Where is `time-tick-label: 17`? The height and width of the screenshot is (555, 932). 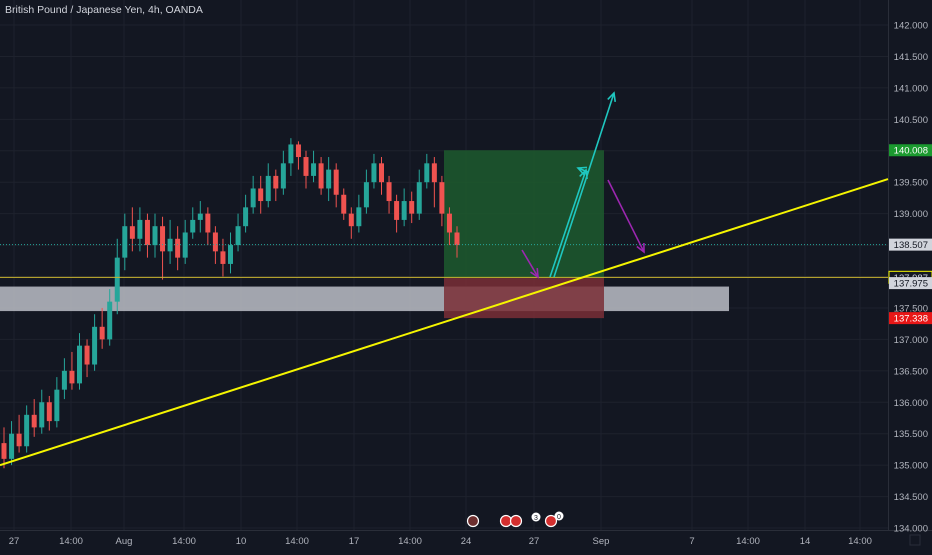
time-tick-label: 17 is located at coordinates (354, 541).